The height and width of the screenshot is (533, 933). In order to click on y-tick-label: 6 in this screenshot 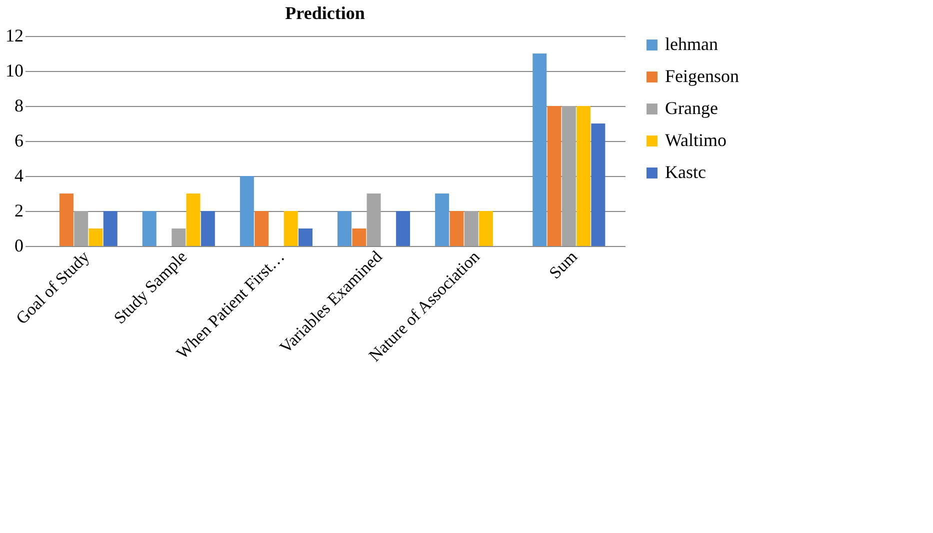, I will do `click(19, 140)`.